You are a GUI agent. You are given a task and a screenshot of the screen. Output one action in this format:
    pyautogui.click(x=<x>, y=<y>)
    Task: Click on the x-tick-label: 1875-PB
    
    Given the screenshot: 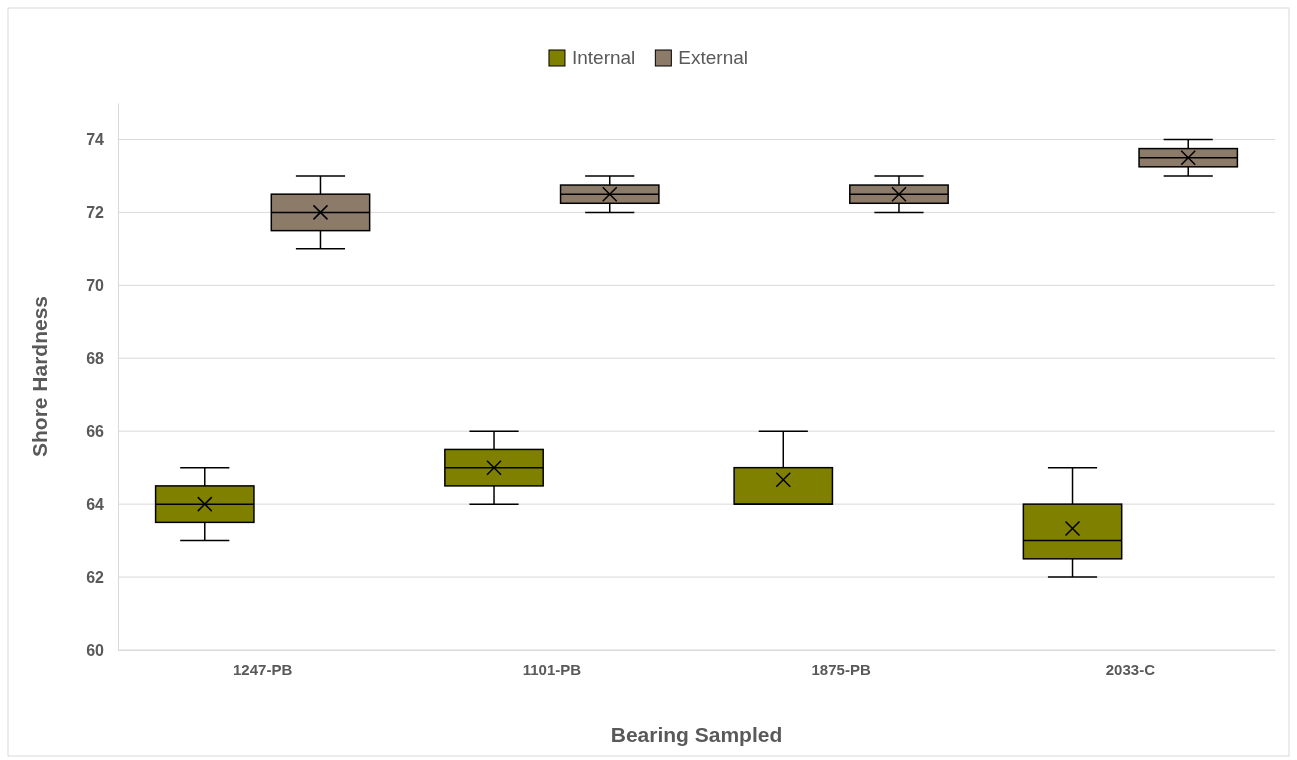 What is the action you would take?
    pyautogui.click(x=841, y=669)
    